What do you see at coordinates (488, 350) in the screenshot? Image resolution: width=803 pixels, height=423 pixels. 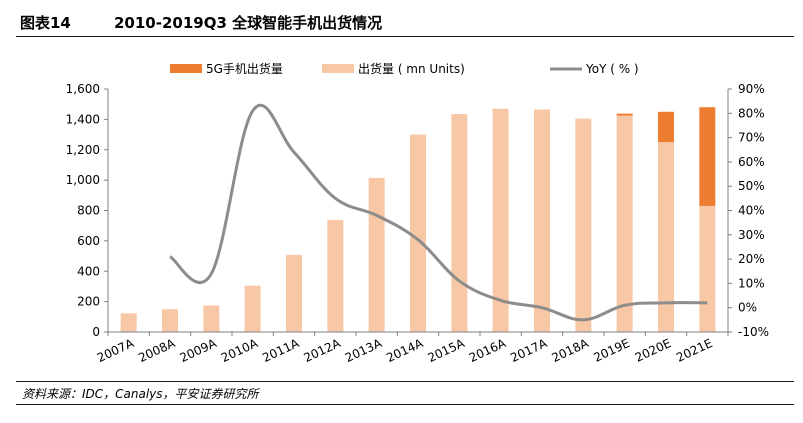 I see `x-tick-label: 2016A` at bounding box center [488, 350].